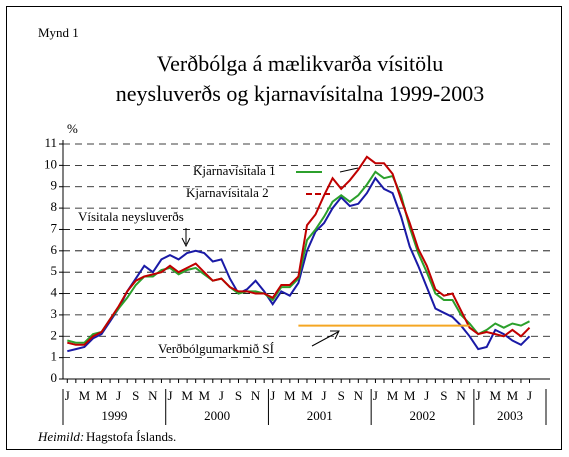 This screenshot has width=569, height=457. Describe the element at coordinates (54, 377) in the screenshot. I see `y-tick-label: 0` at that location.